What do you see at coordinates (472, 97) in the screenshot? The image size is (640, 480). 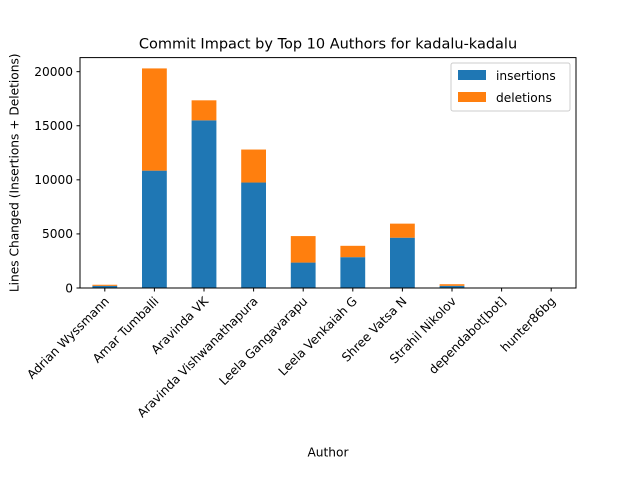 I see `legend-swatch-deletions` at bounding box center [472, 97].